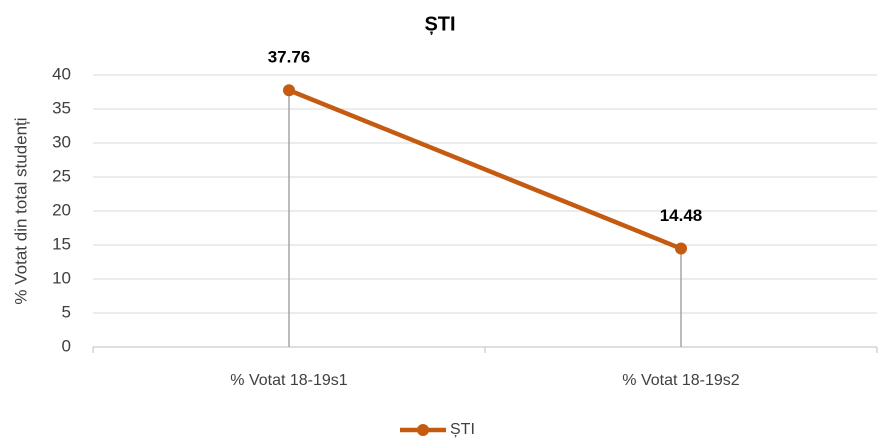  Describe the element at coordinates (439, 24) in the screenshot. I see `chart-title: ȘTI` at that location.